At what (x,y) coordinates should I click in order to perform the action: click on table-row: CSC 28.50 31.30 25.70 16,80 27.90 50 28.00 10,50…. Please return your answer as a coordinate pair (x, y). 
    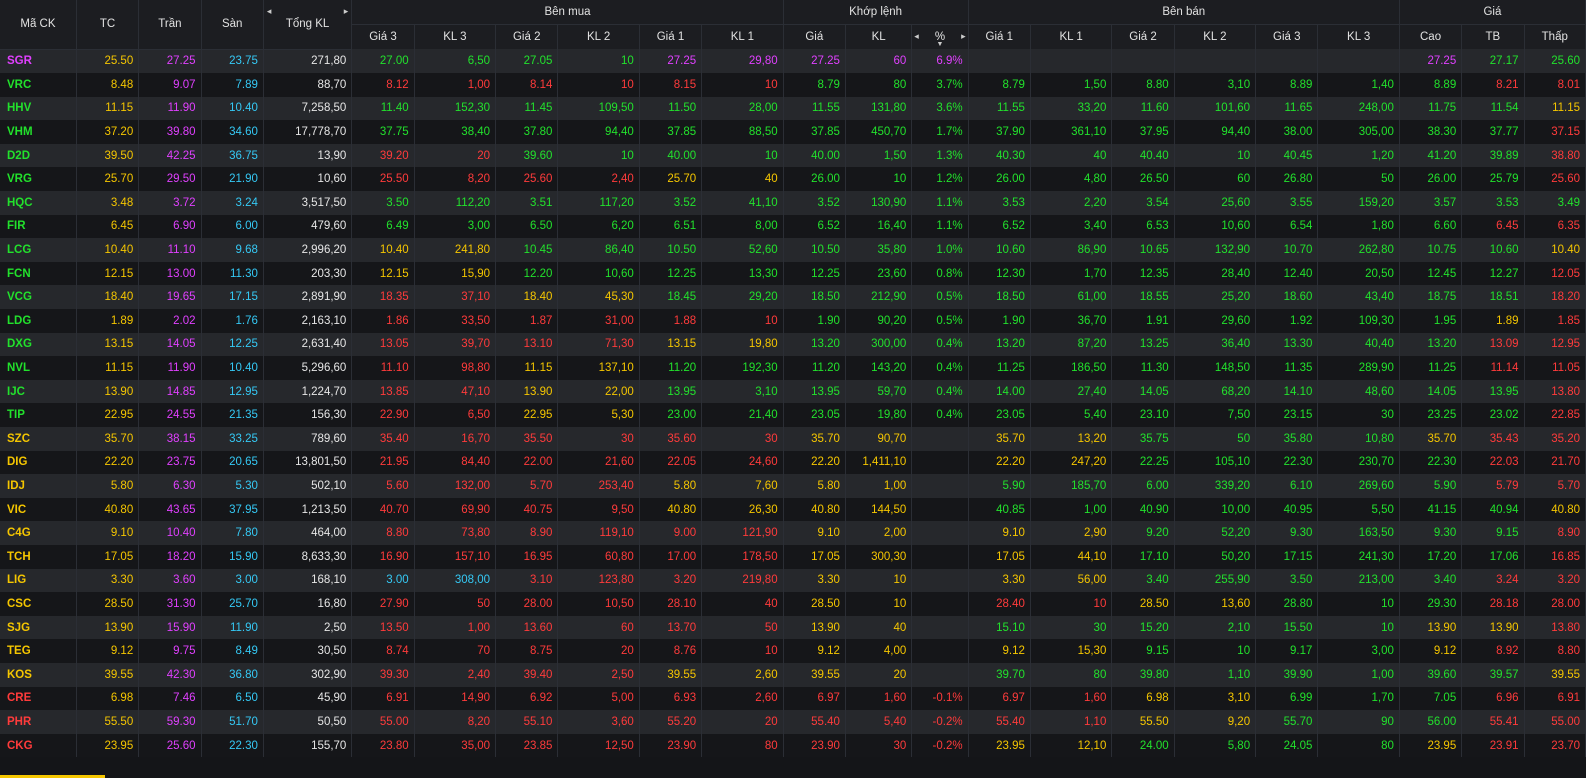
    Looking at the image, I should click on (793, 604).